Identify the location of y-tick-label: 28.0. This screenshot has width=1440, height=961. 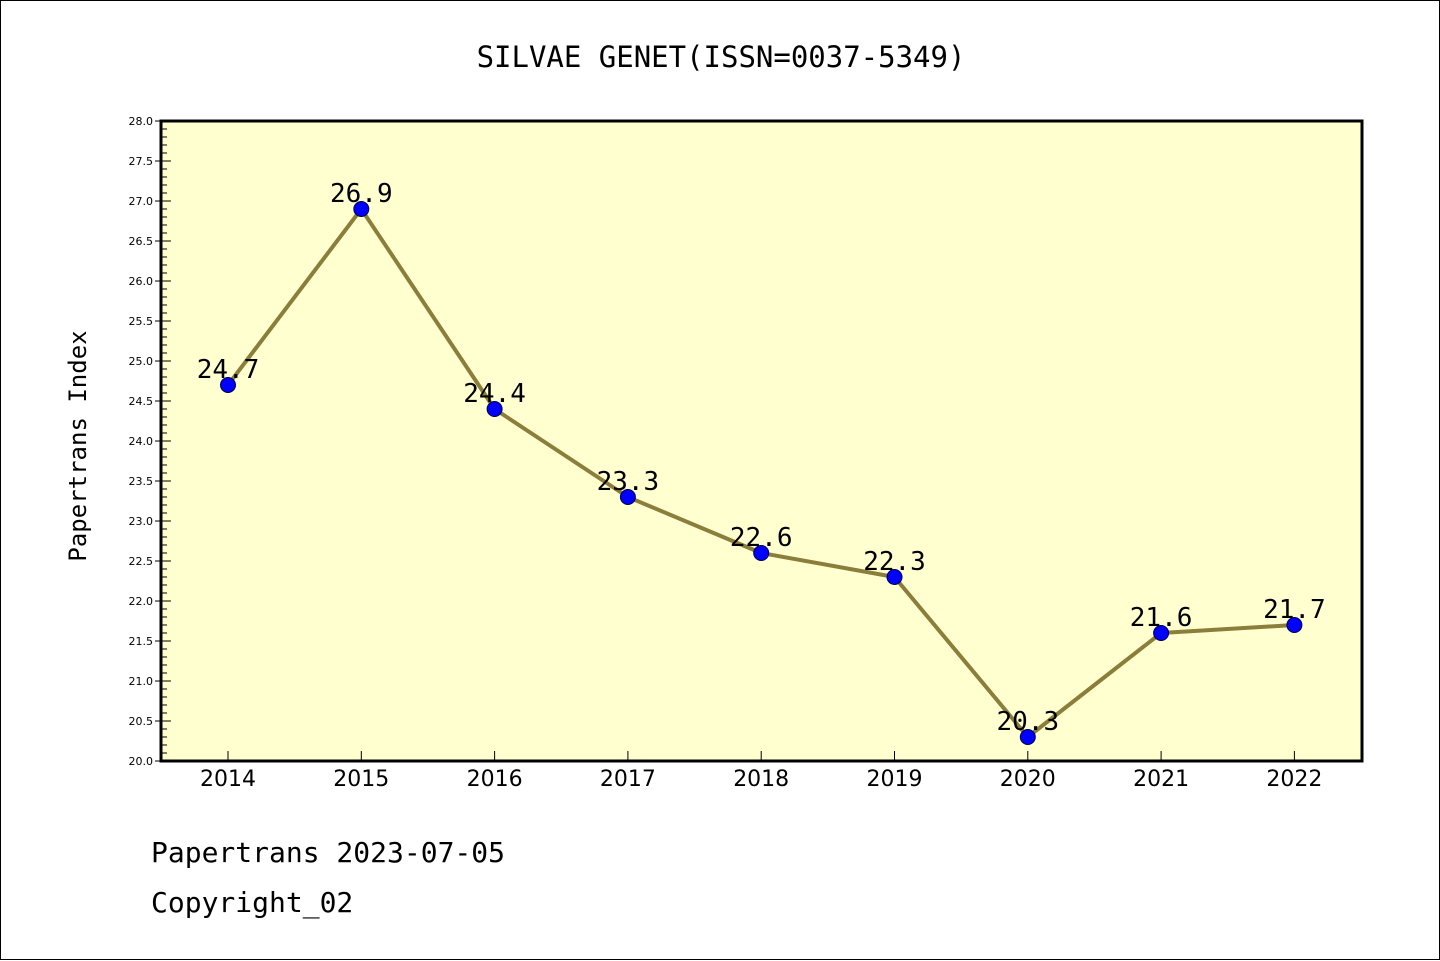
(141, 121).